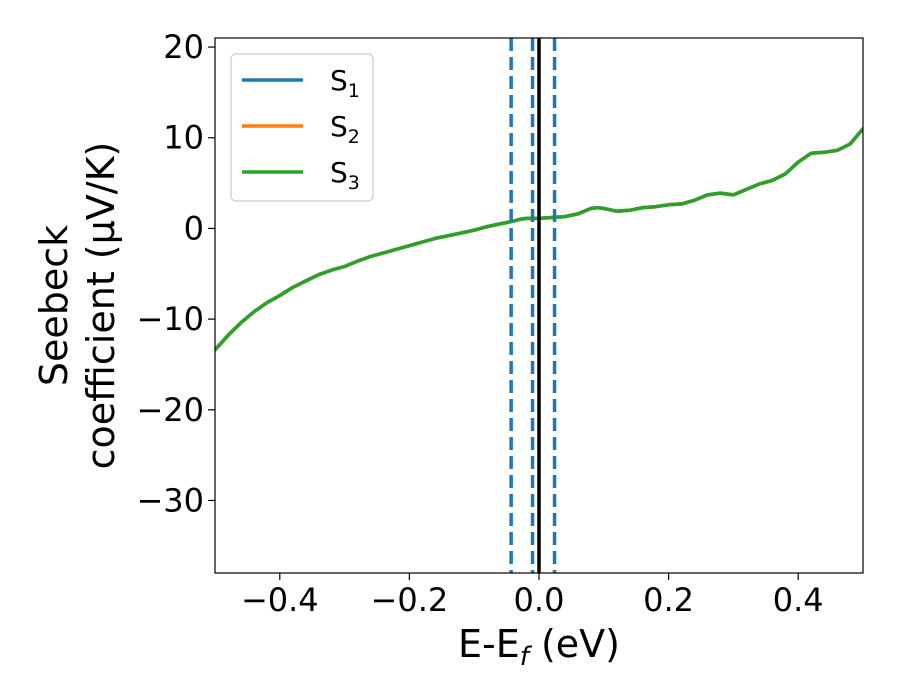 This screenshot has width=900, height=700. What do you see at coordinates (410, 600) in the screenshot?
I see `x-tick-label: −0.2` at bounding box center [410, 600].